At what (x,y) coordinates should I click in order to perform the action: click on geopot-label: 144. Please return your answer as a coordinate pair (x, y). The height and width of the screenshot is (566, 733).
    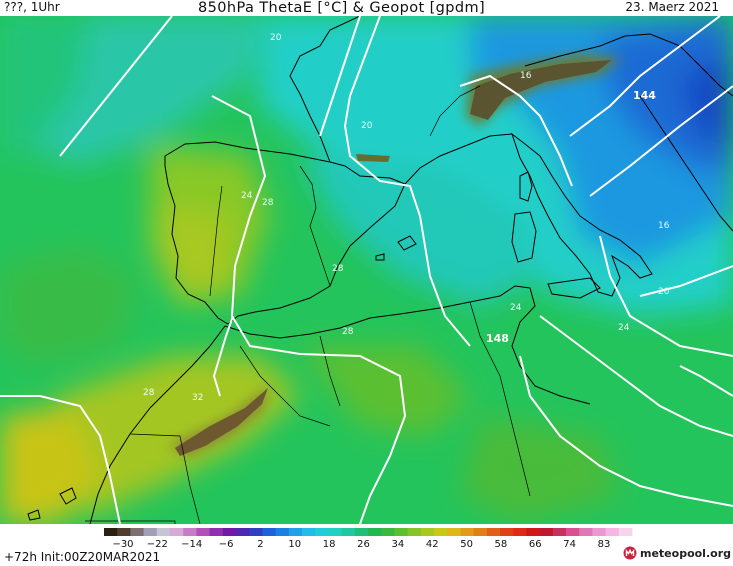
    Looking at the image, I should click on (644, 95).